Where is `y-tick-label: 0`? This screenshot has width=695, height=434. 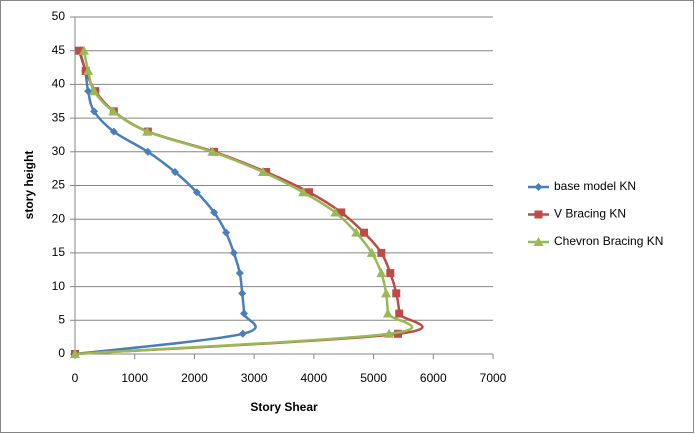
y-tick-label: 0 is located at coordinates (61, 353).